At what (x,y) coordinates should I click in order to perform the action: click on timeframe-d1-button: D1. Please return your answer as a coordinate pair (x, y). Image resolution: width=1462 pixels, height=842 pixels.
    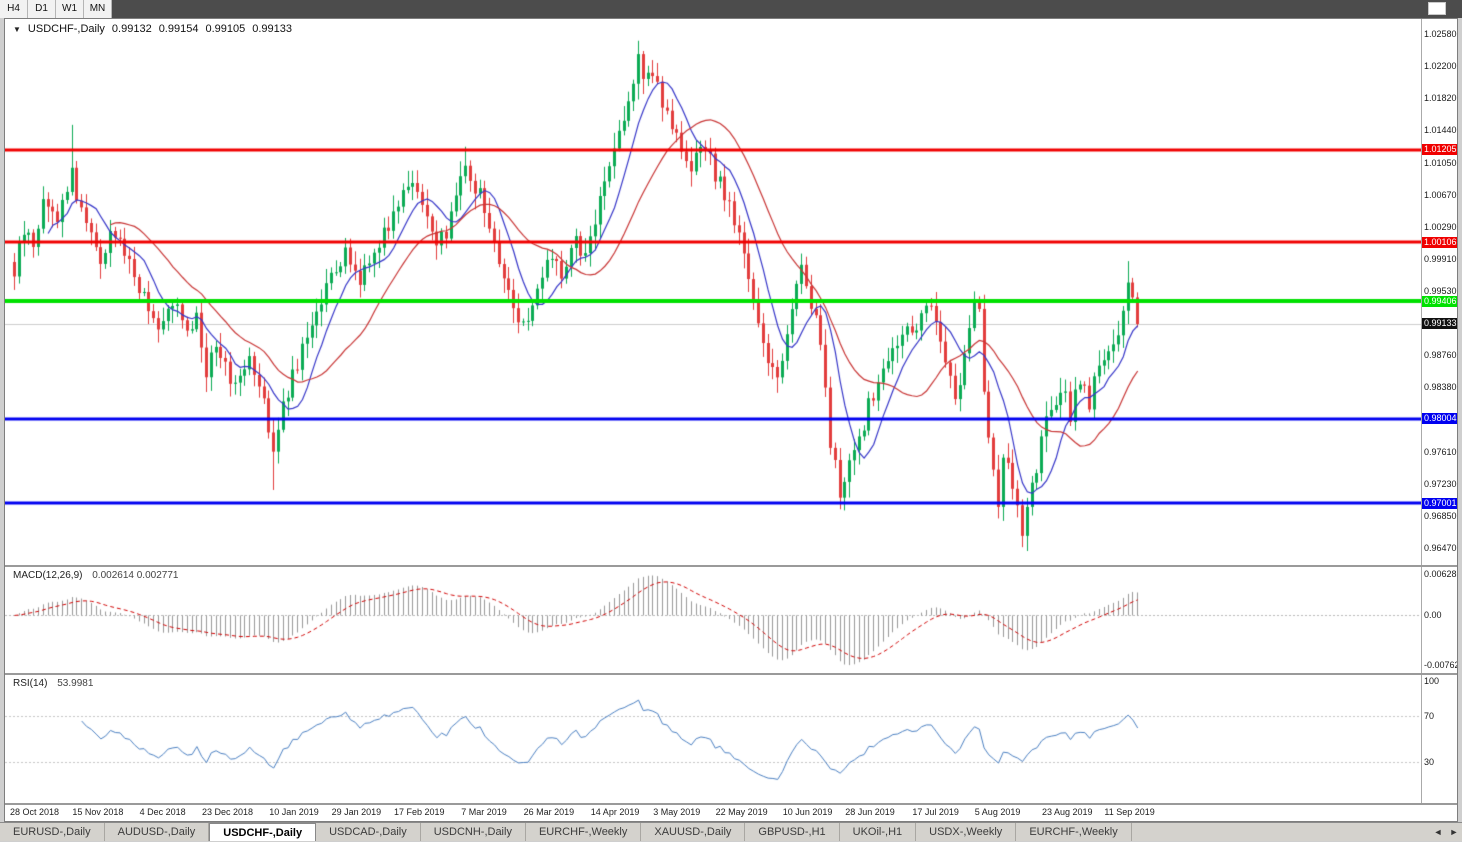
    Looking at the image, I should click on (42, 9).